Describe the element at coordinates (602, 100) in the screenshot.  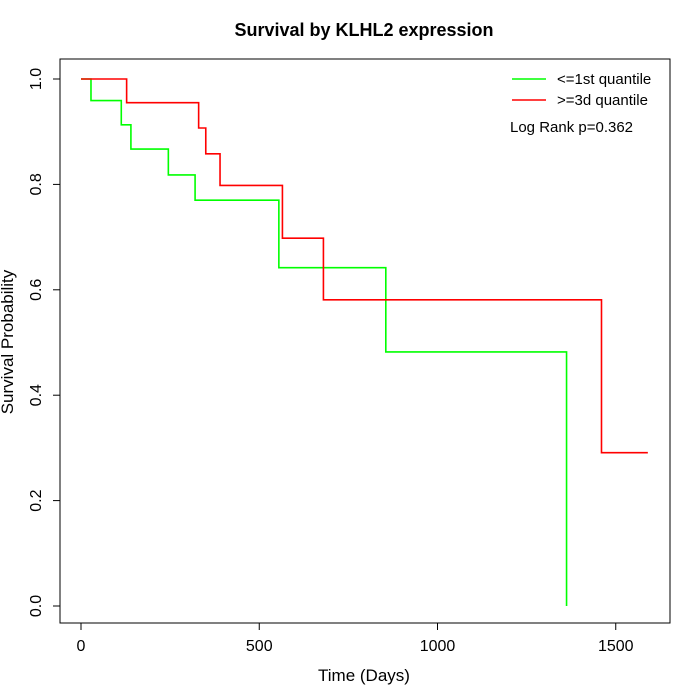
I see `legend-label-2: >=3d quantile` at that location.